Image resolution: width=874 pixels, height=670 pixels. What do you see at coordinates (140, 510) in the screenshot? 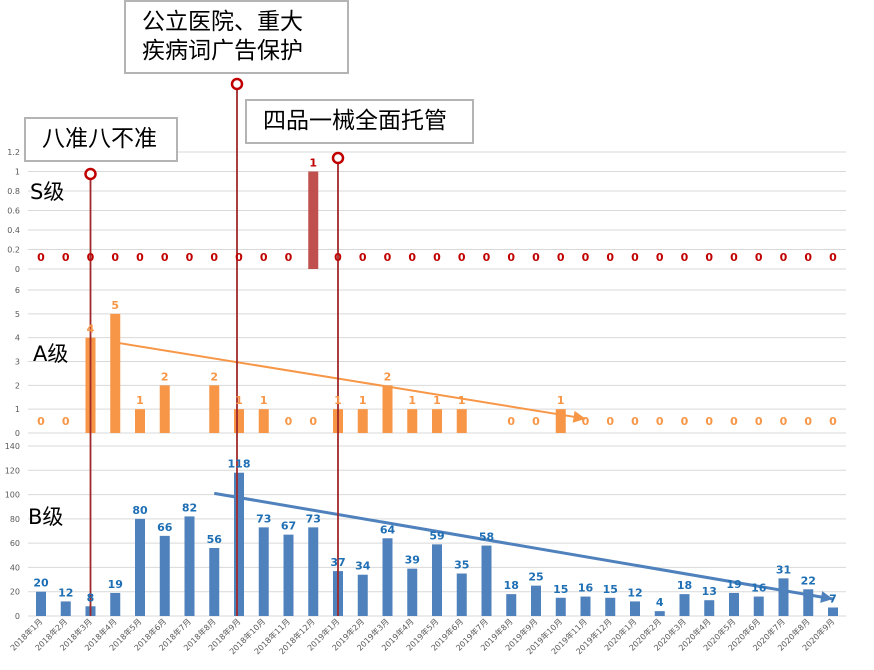
I see `data-label: 80` at bounding box center [140, 510].